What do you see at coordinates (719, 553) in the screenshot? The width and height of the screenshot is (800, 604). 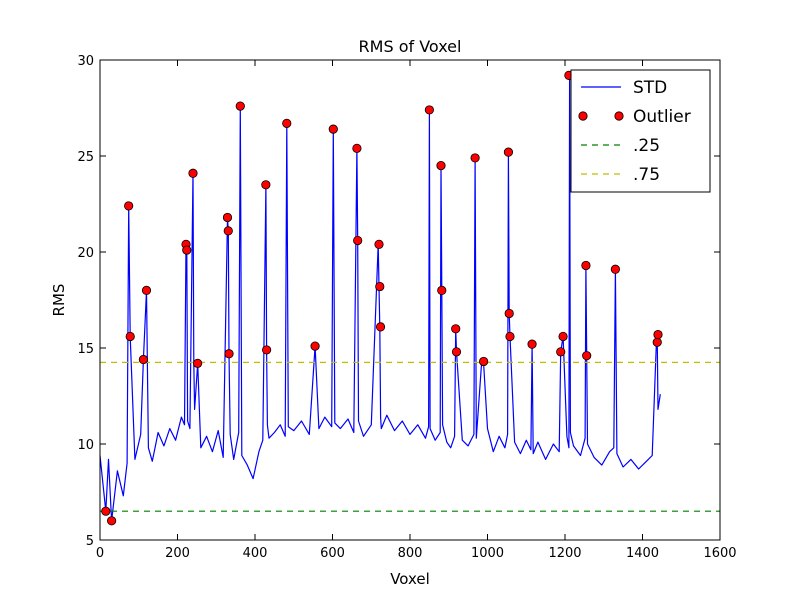 I see `x-tick-label: 1600` at bounding box center [719, 553].